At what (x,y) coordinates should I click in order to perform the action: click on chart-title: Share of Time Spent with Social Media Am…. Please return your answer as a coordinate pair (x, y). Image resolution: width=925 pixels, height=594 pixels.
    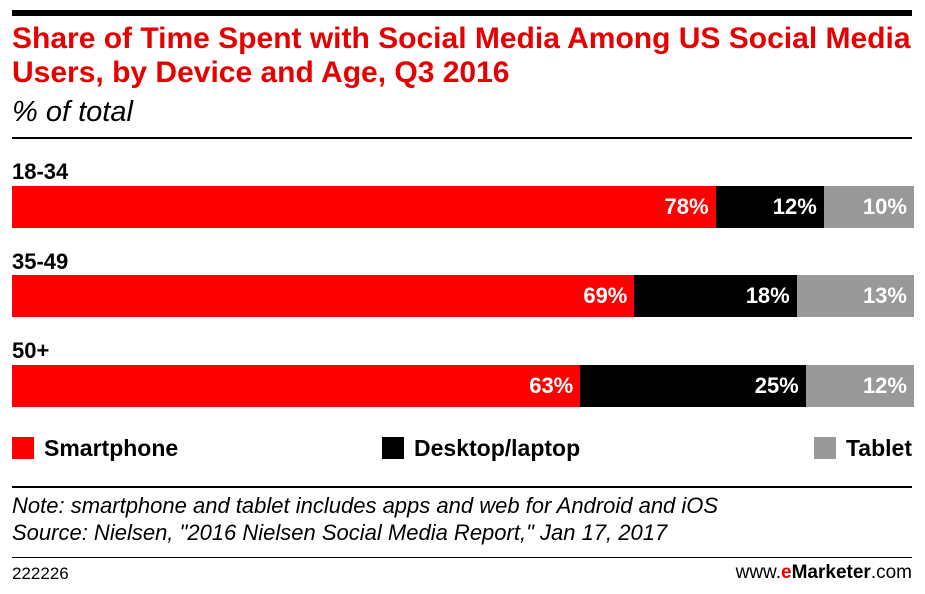
    Looking at the image, I should click on (461, 55).